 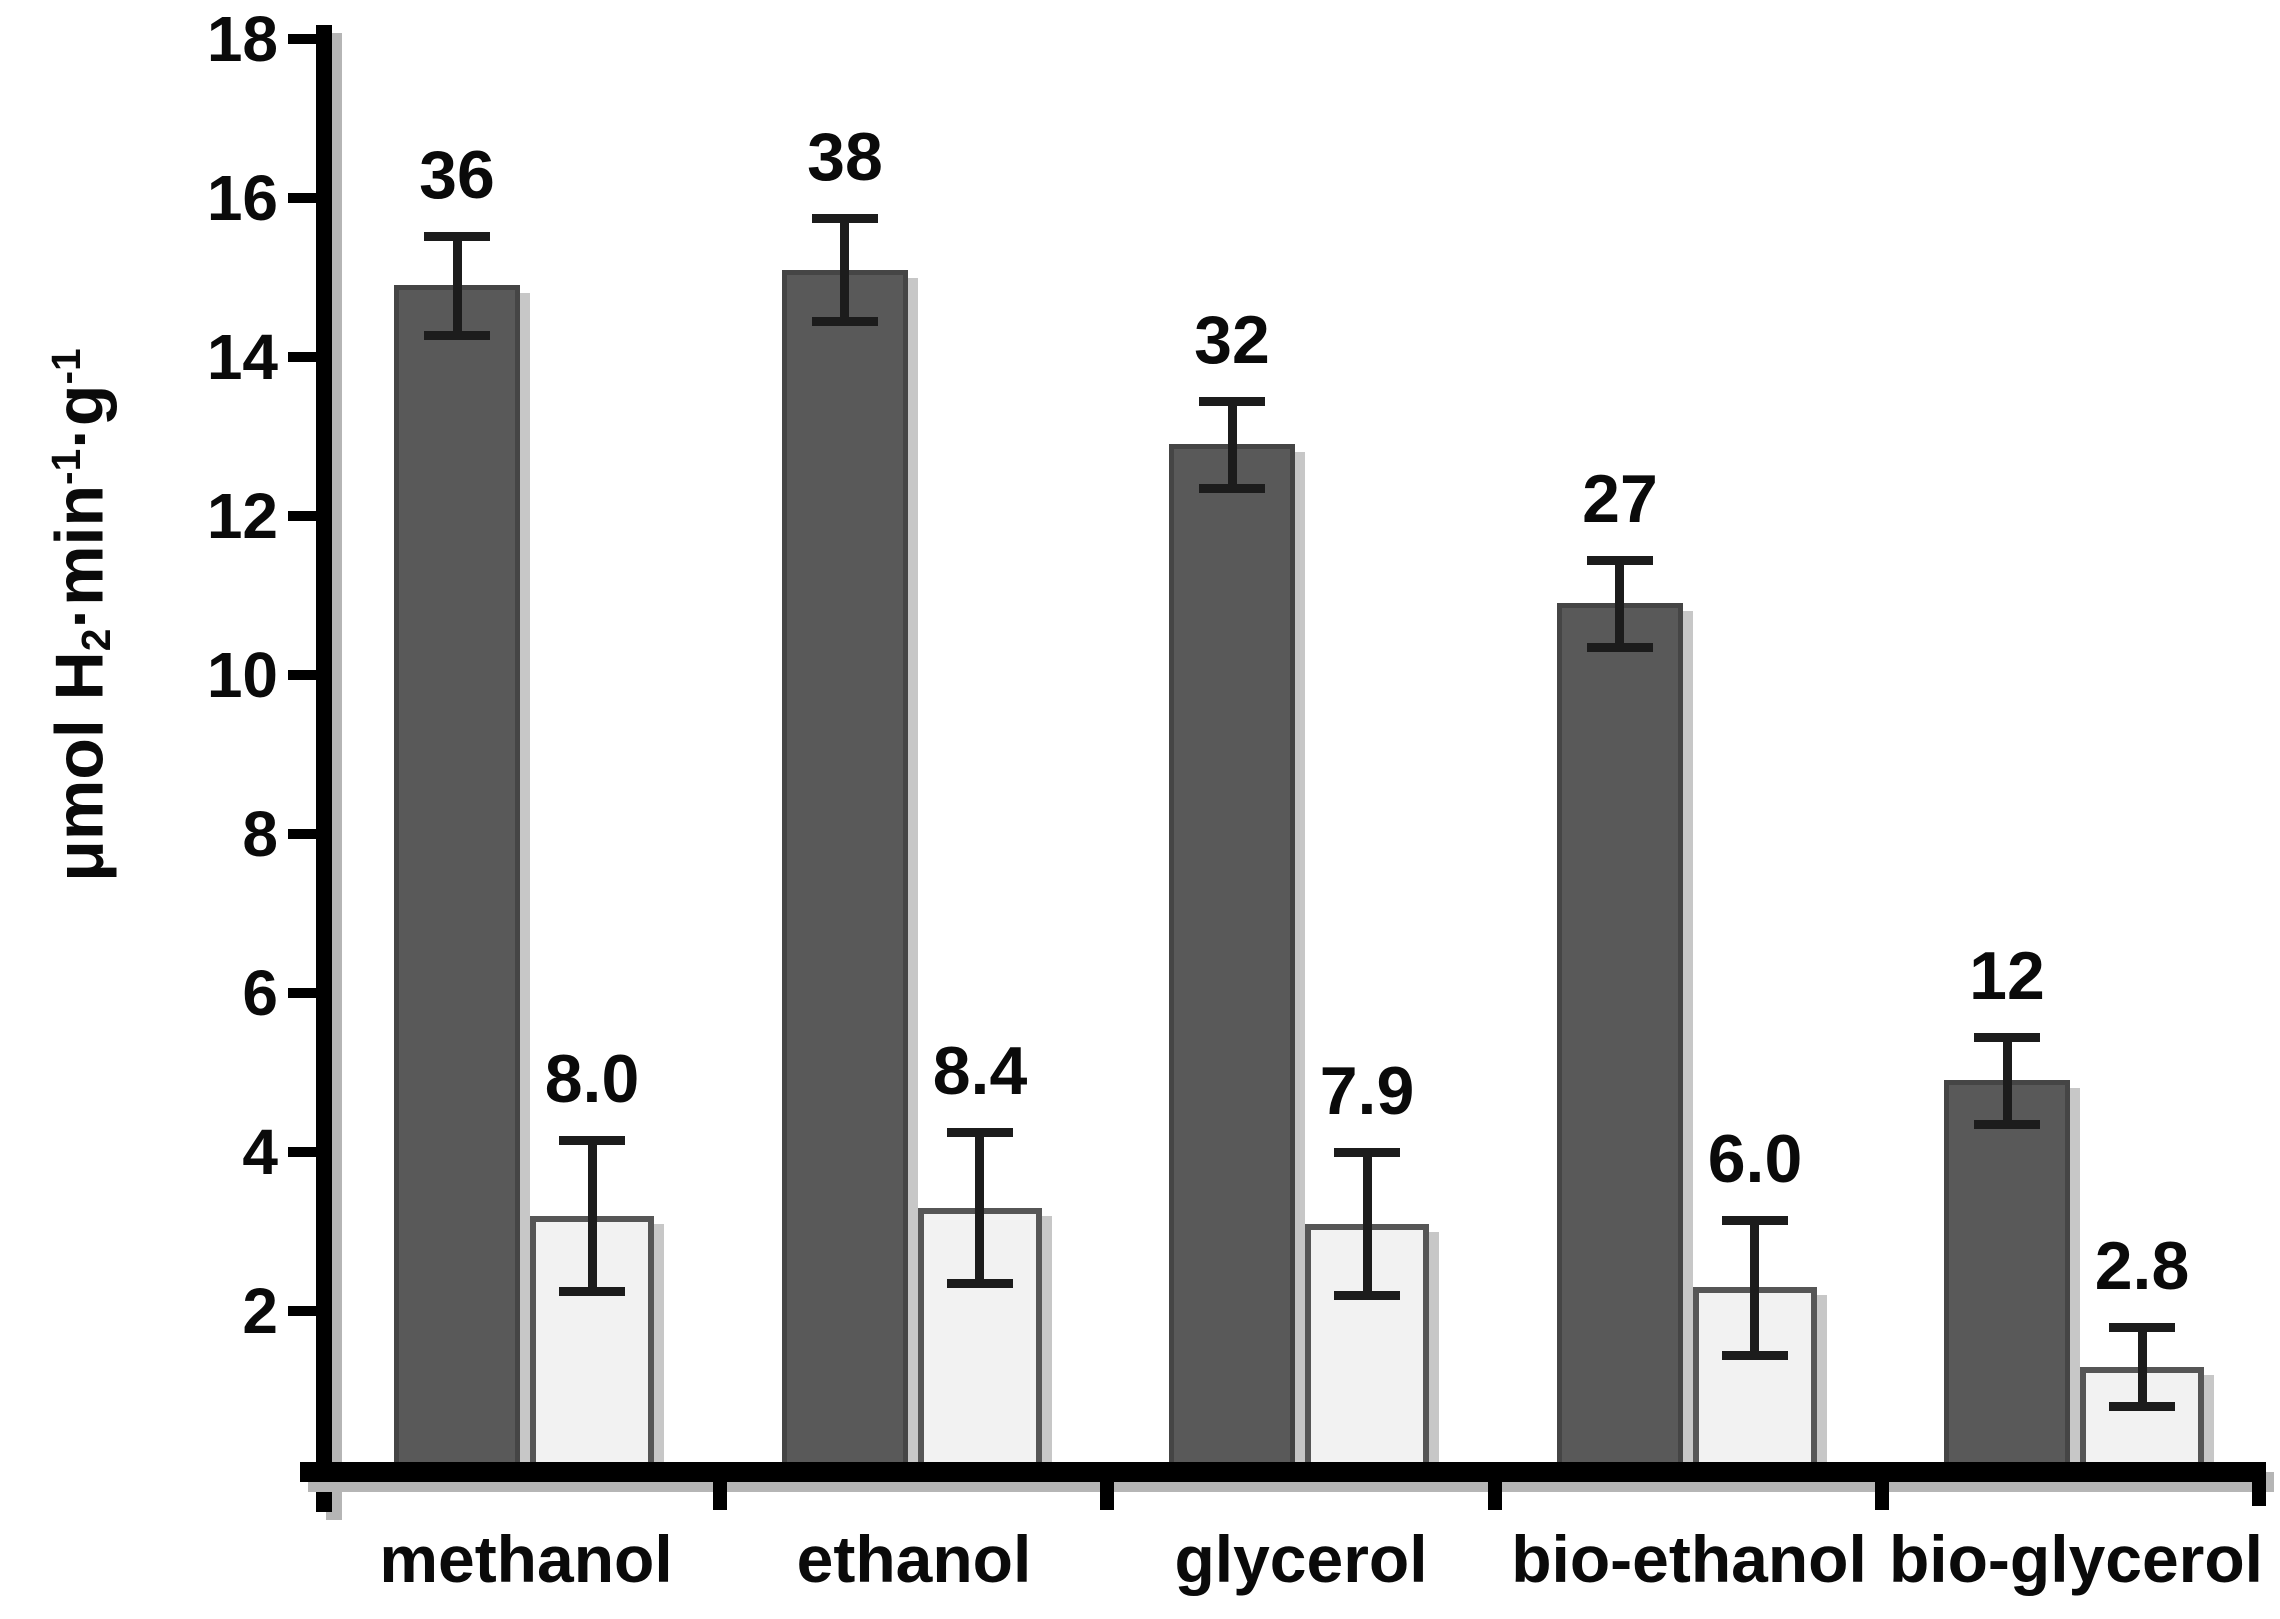 What do you see at coordinates (914, 1559) in the screenshot?
I see `category-label-ethanol: ethanol` at bounding box center [914, 1559].